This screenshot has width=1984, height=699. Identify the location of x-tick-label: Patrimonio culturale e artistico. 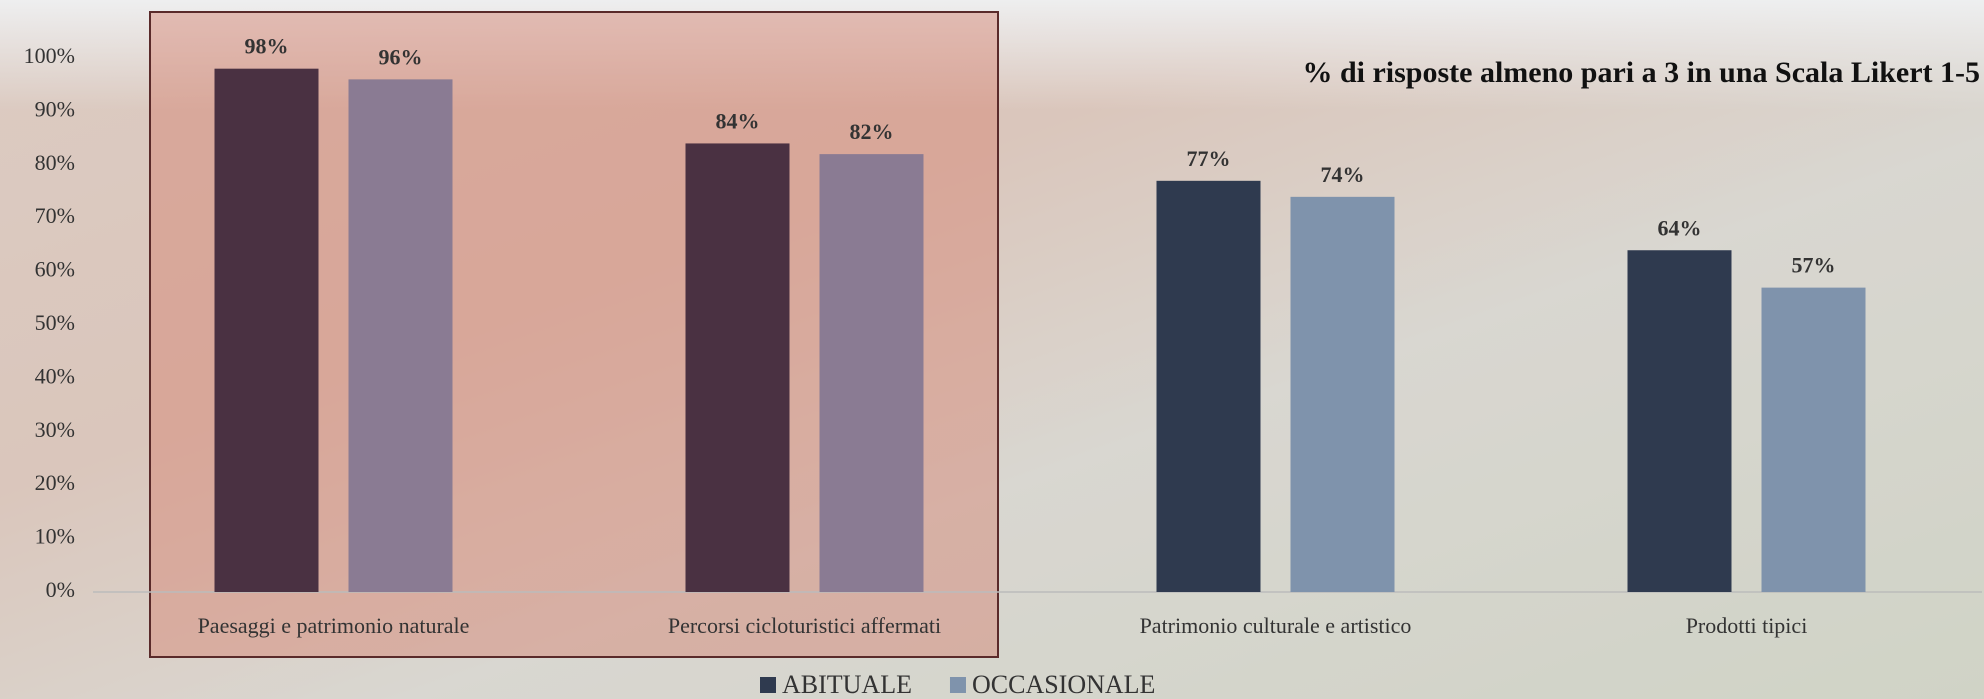
(1276, 625).